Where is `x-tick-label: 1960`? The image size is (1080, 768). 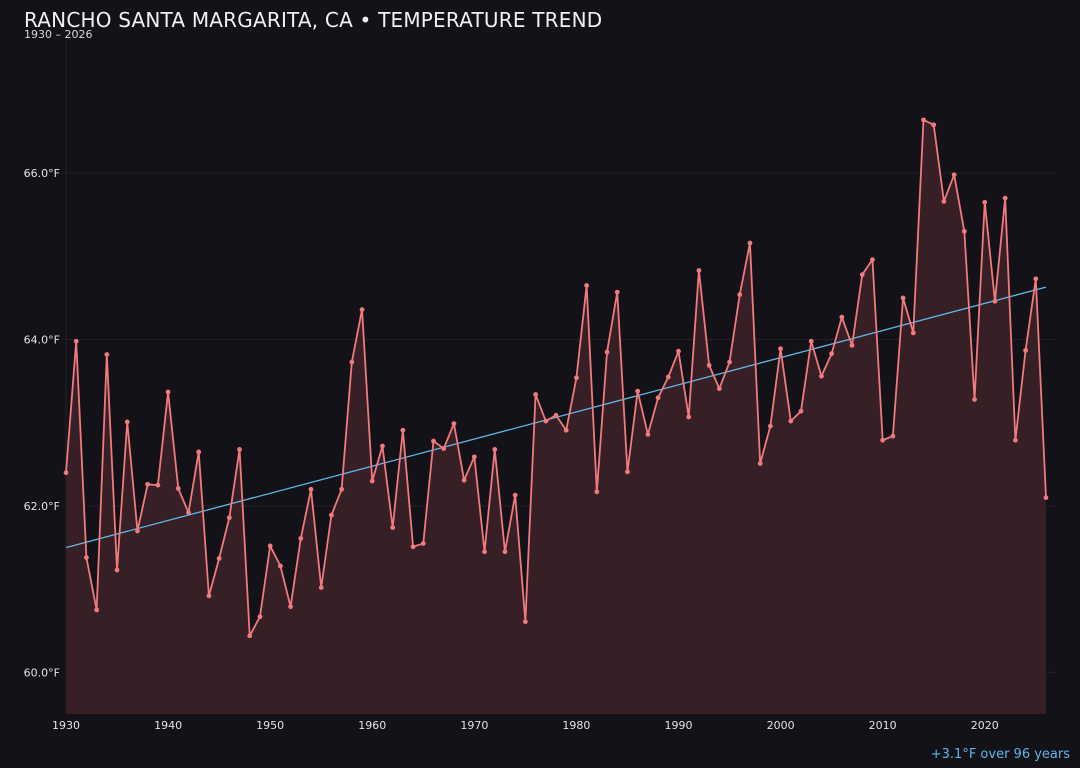
x-tick-label: 1960 is located at coordinates (372, 725).